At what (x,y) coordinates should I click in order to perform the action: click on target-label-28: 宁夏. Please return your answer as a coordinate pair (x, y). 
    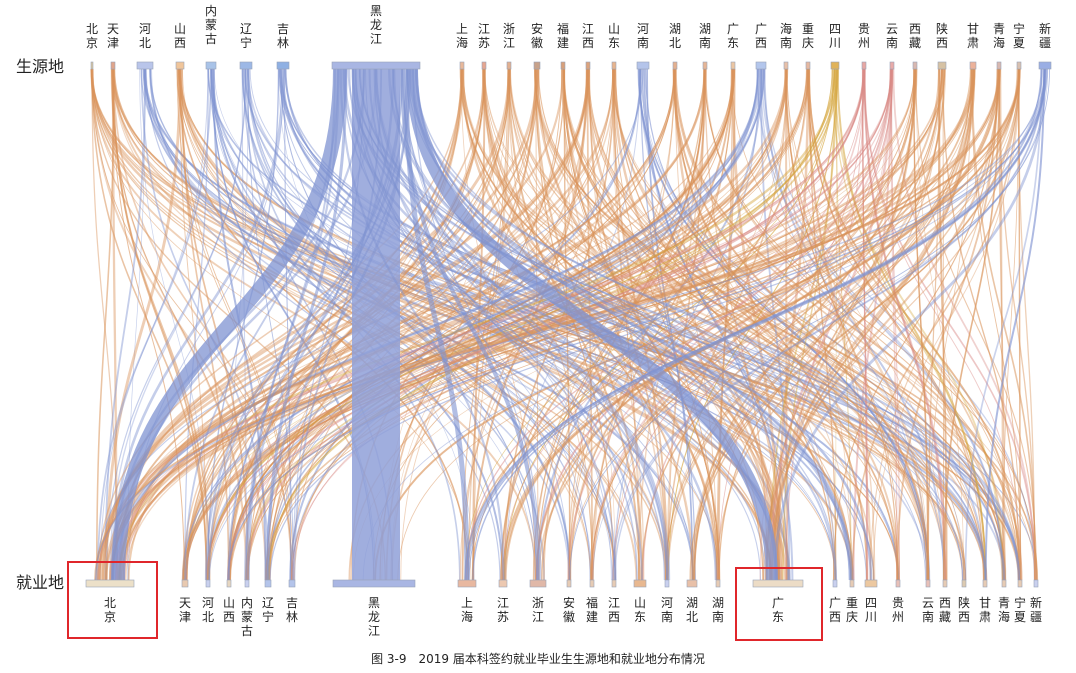
    Looking at the image, I should click on (1020, 609).